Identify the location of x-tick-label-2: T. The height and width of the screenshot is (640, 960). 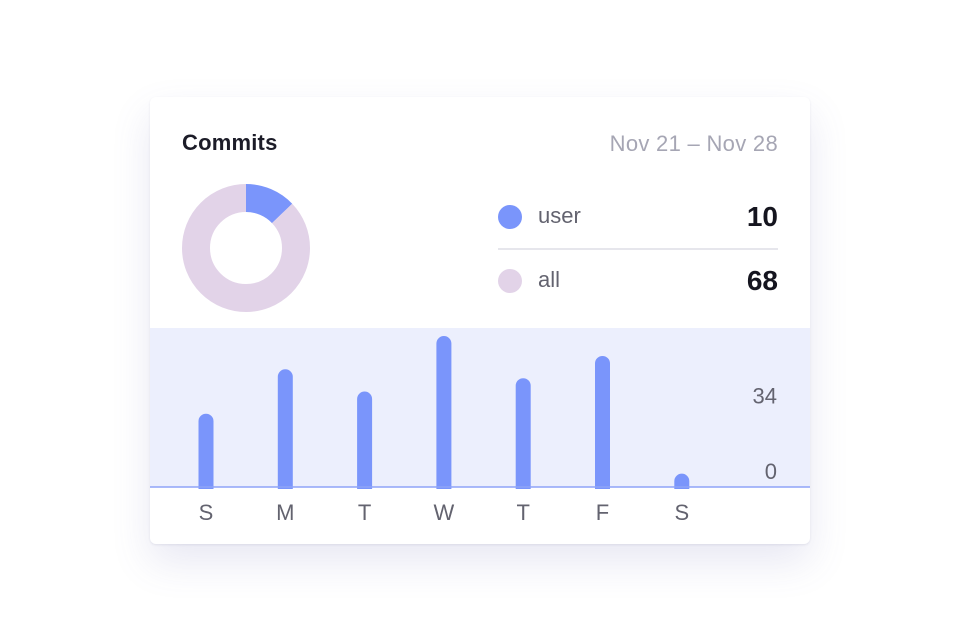
(364, 512).